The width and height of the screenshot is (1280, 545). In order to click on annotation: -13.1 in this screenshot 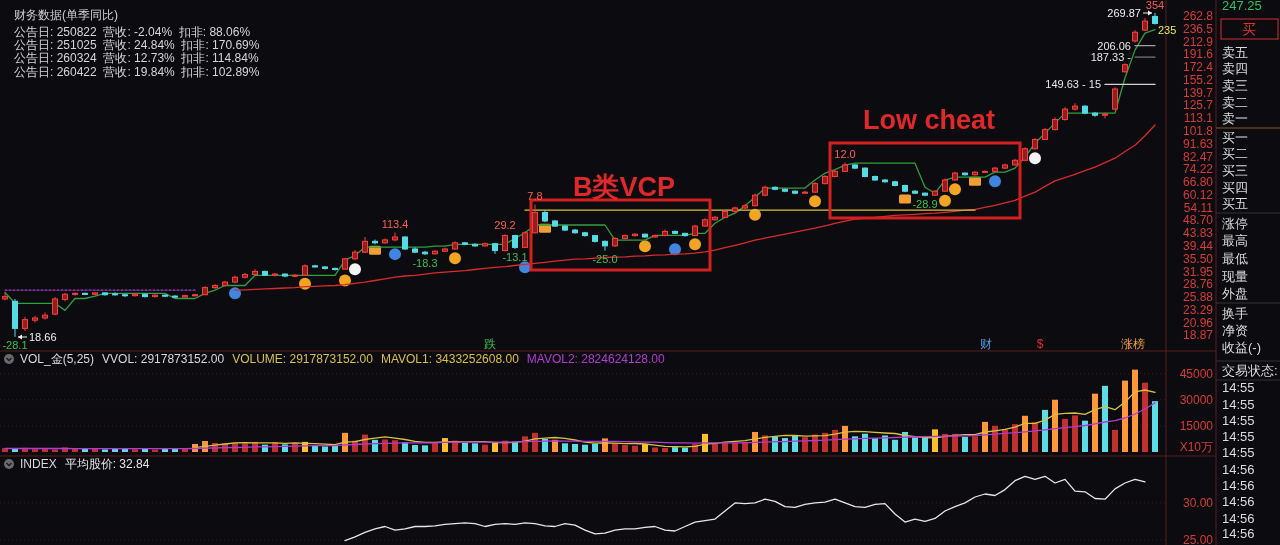, I will do `click(515, 256)`.